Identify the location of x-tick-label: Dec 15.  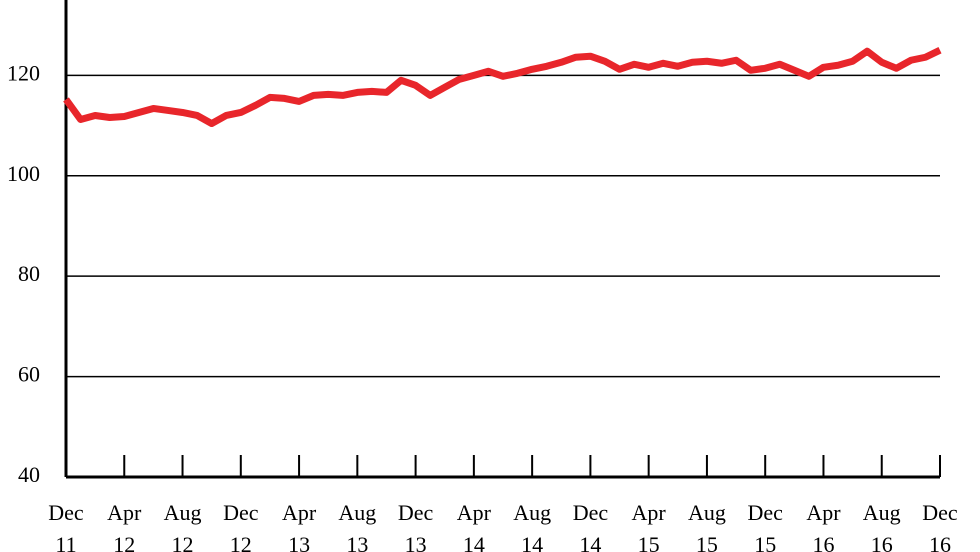
(765, 526).